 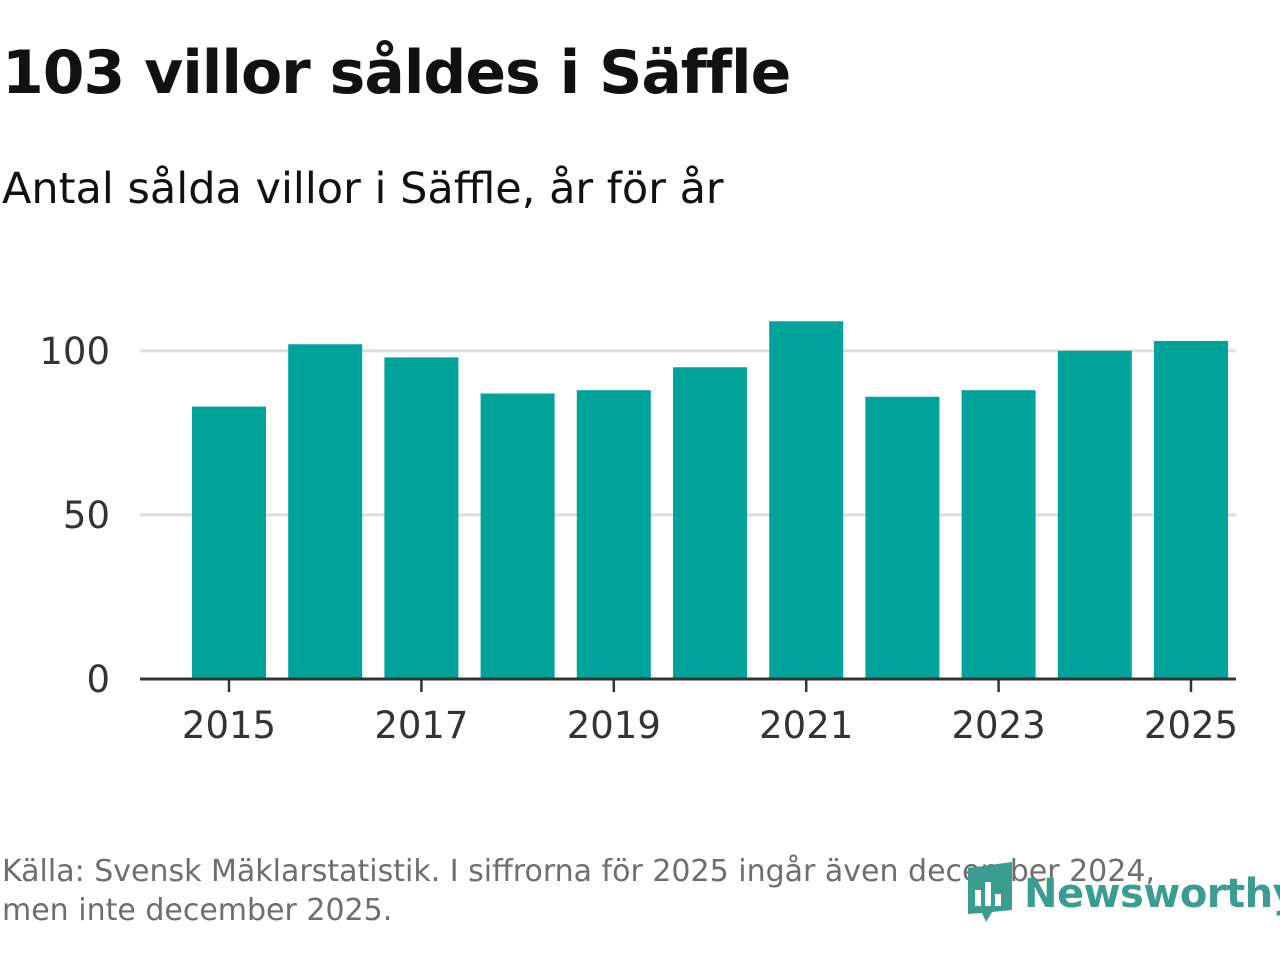 I want to click on x-tick-label-2015: 2015, so click(x=229, y=725).